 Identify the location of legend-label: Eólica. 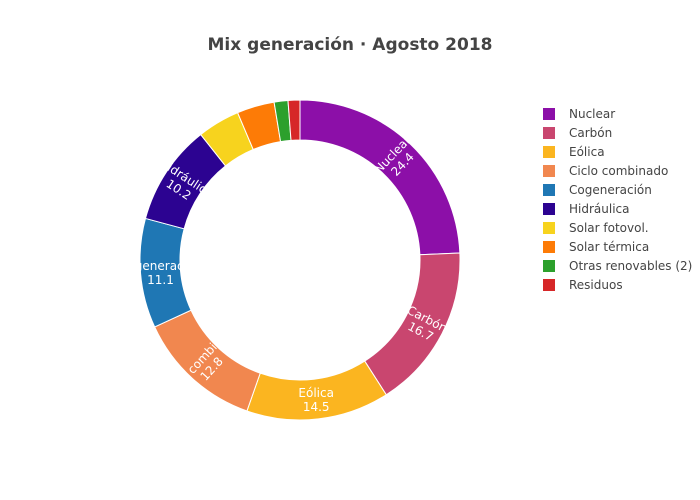
(587, 152).